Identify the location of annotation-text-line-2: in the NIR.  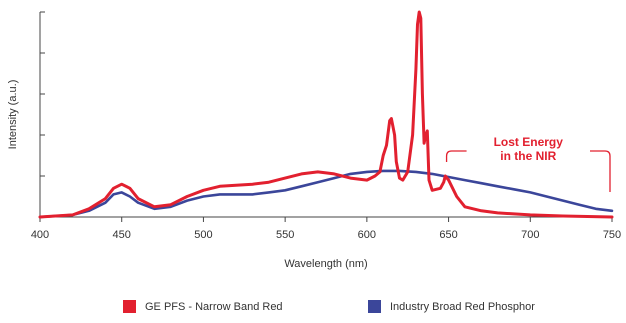
(528, 156).